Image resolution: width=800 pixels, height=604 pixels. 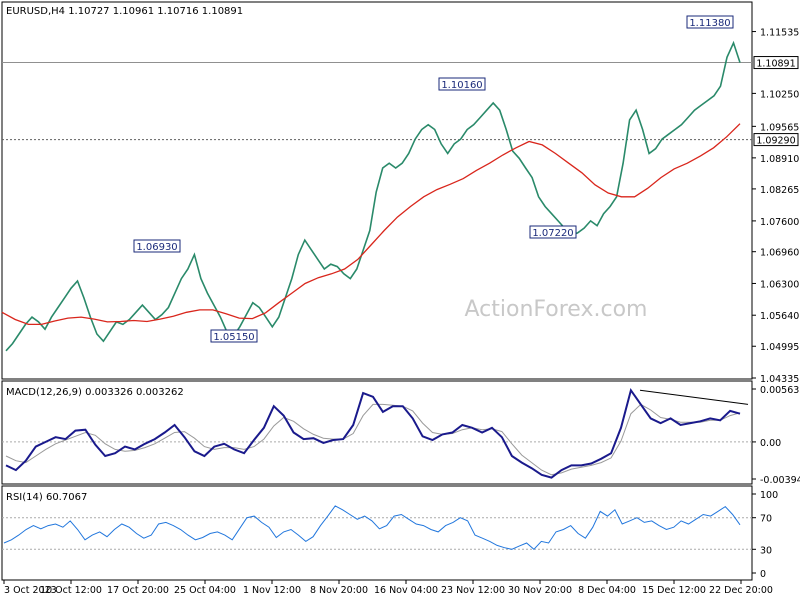 I want to click on price-y-tick-label: 1.04995, so click(x=779, y=347).